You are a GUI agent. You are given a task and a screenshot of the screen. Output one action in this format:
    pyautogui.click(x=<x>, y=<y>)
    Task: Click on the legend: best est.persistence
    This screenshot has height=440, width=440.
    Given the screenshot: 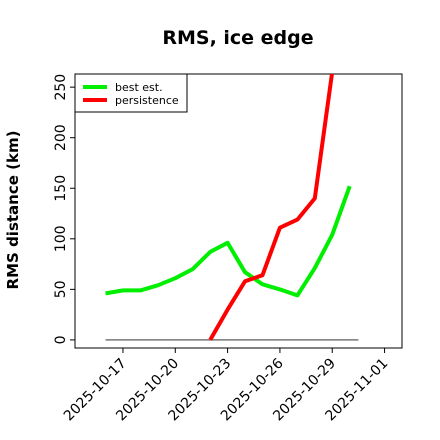 What is the action you would take?
    pyautogui.click(x=131, y=93)
    